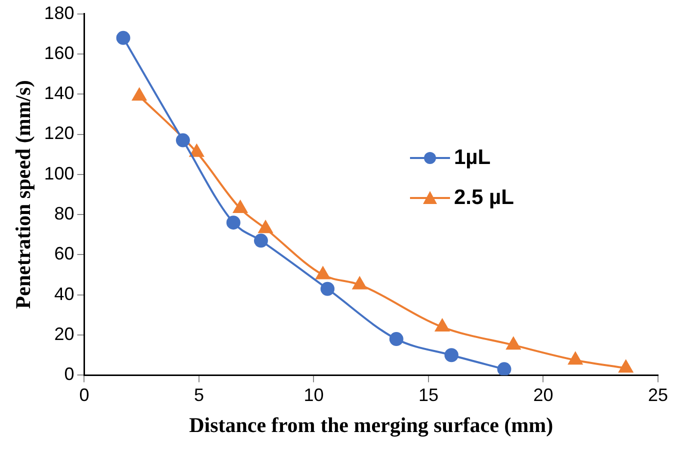 The image size is (688, 453). I want to click on y-tick-label: 40, so click(64, 294).